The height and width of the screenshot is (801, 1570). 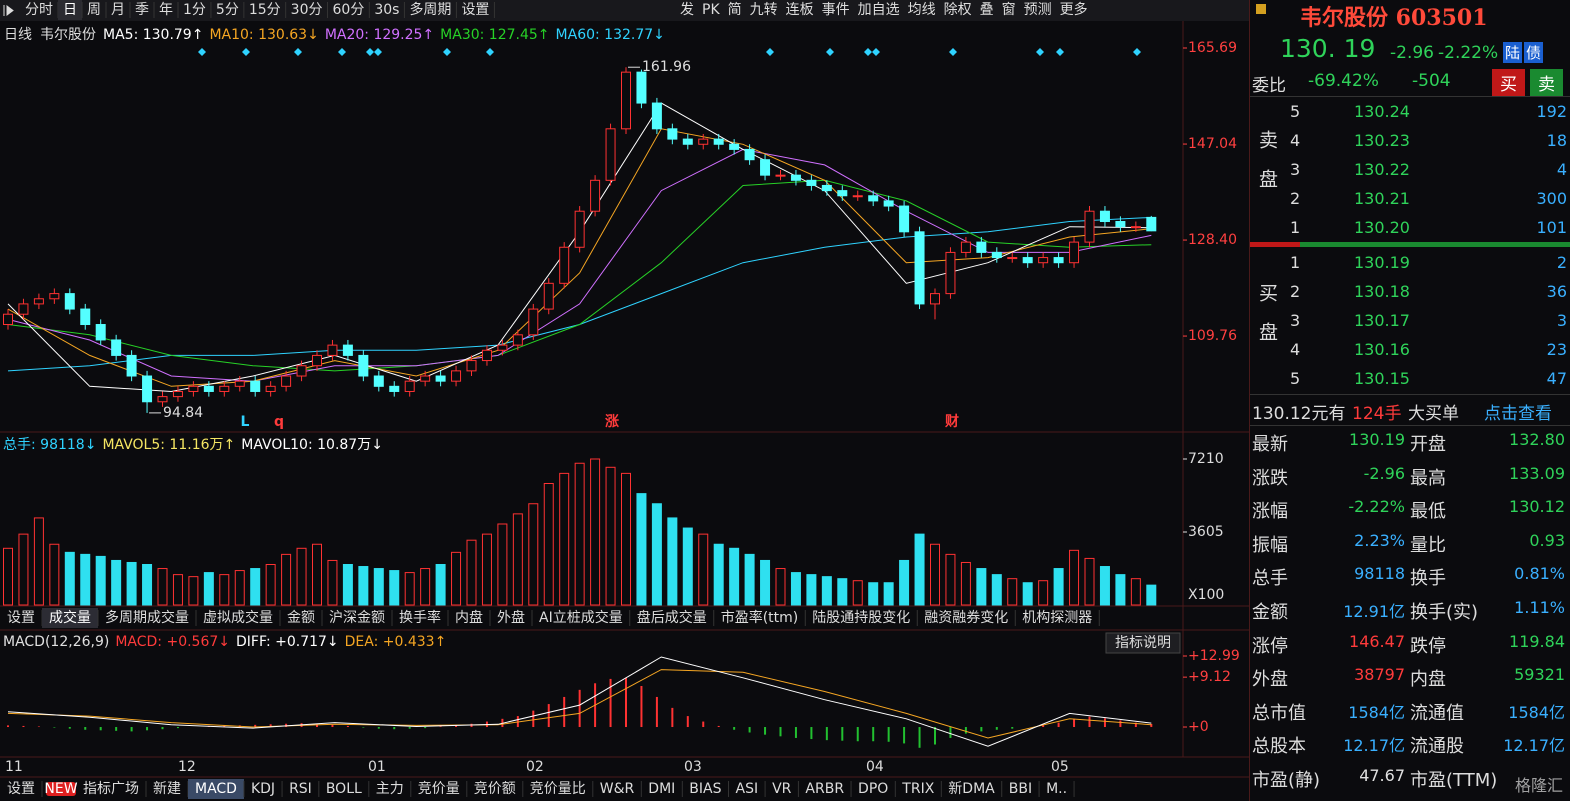 I want to click on tab: 盘后成交量, so click(x=672, y=617).